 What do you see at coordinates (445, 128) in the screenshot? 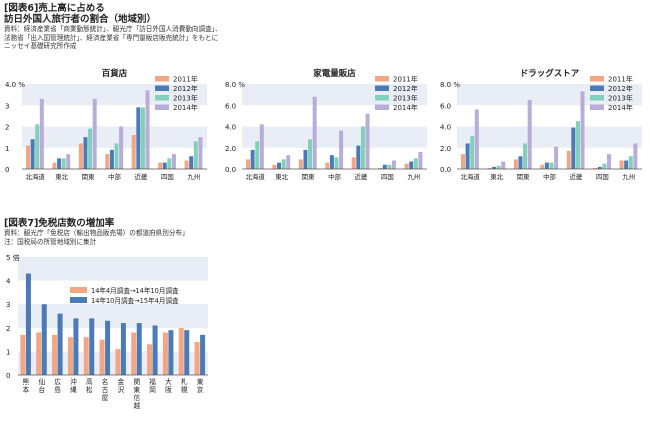
I see `y-tick-label: 4.0` at bounding box center [445, 128].